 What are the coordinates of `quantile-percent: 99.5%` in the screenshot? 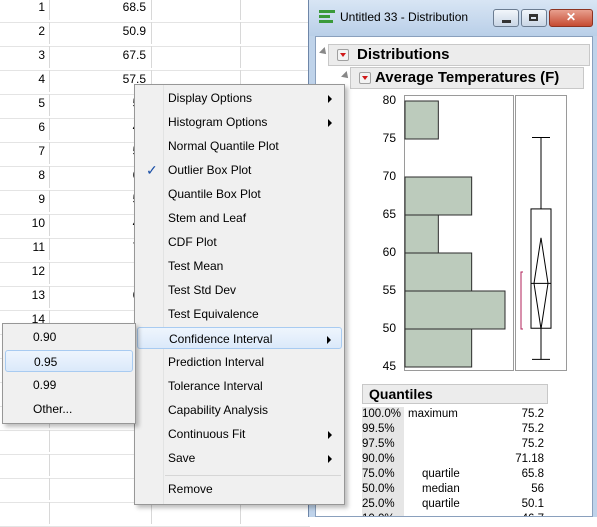 It's located at (383, 429).